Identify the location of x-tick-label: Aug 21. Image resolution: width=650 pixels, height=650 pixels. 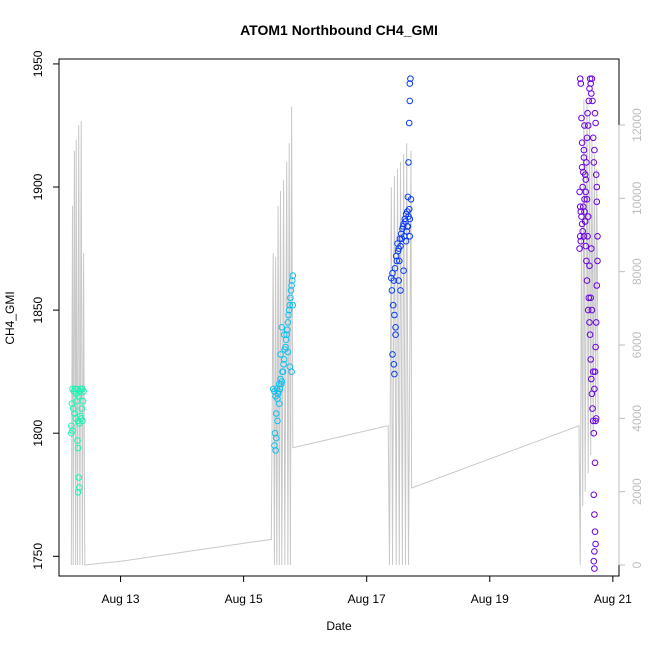
(613, 599).